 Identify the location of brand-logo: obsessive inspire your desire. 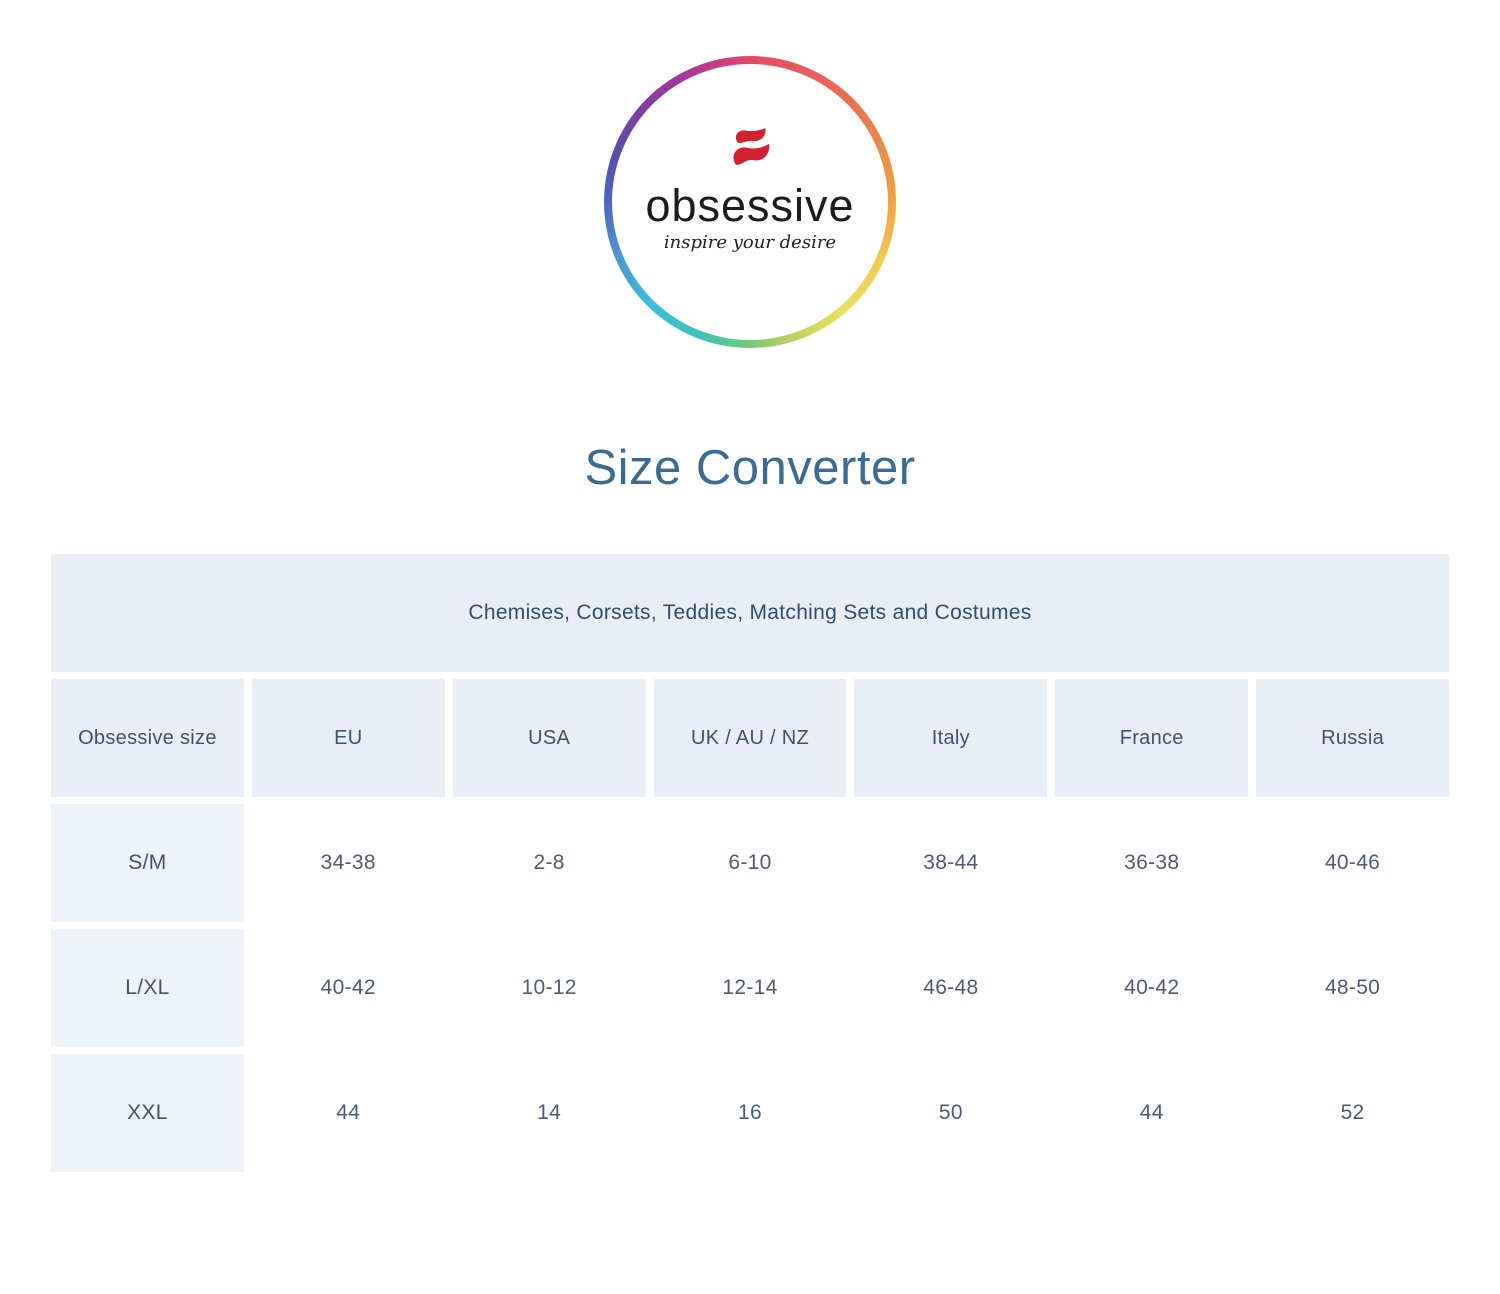
(750, 202).